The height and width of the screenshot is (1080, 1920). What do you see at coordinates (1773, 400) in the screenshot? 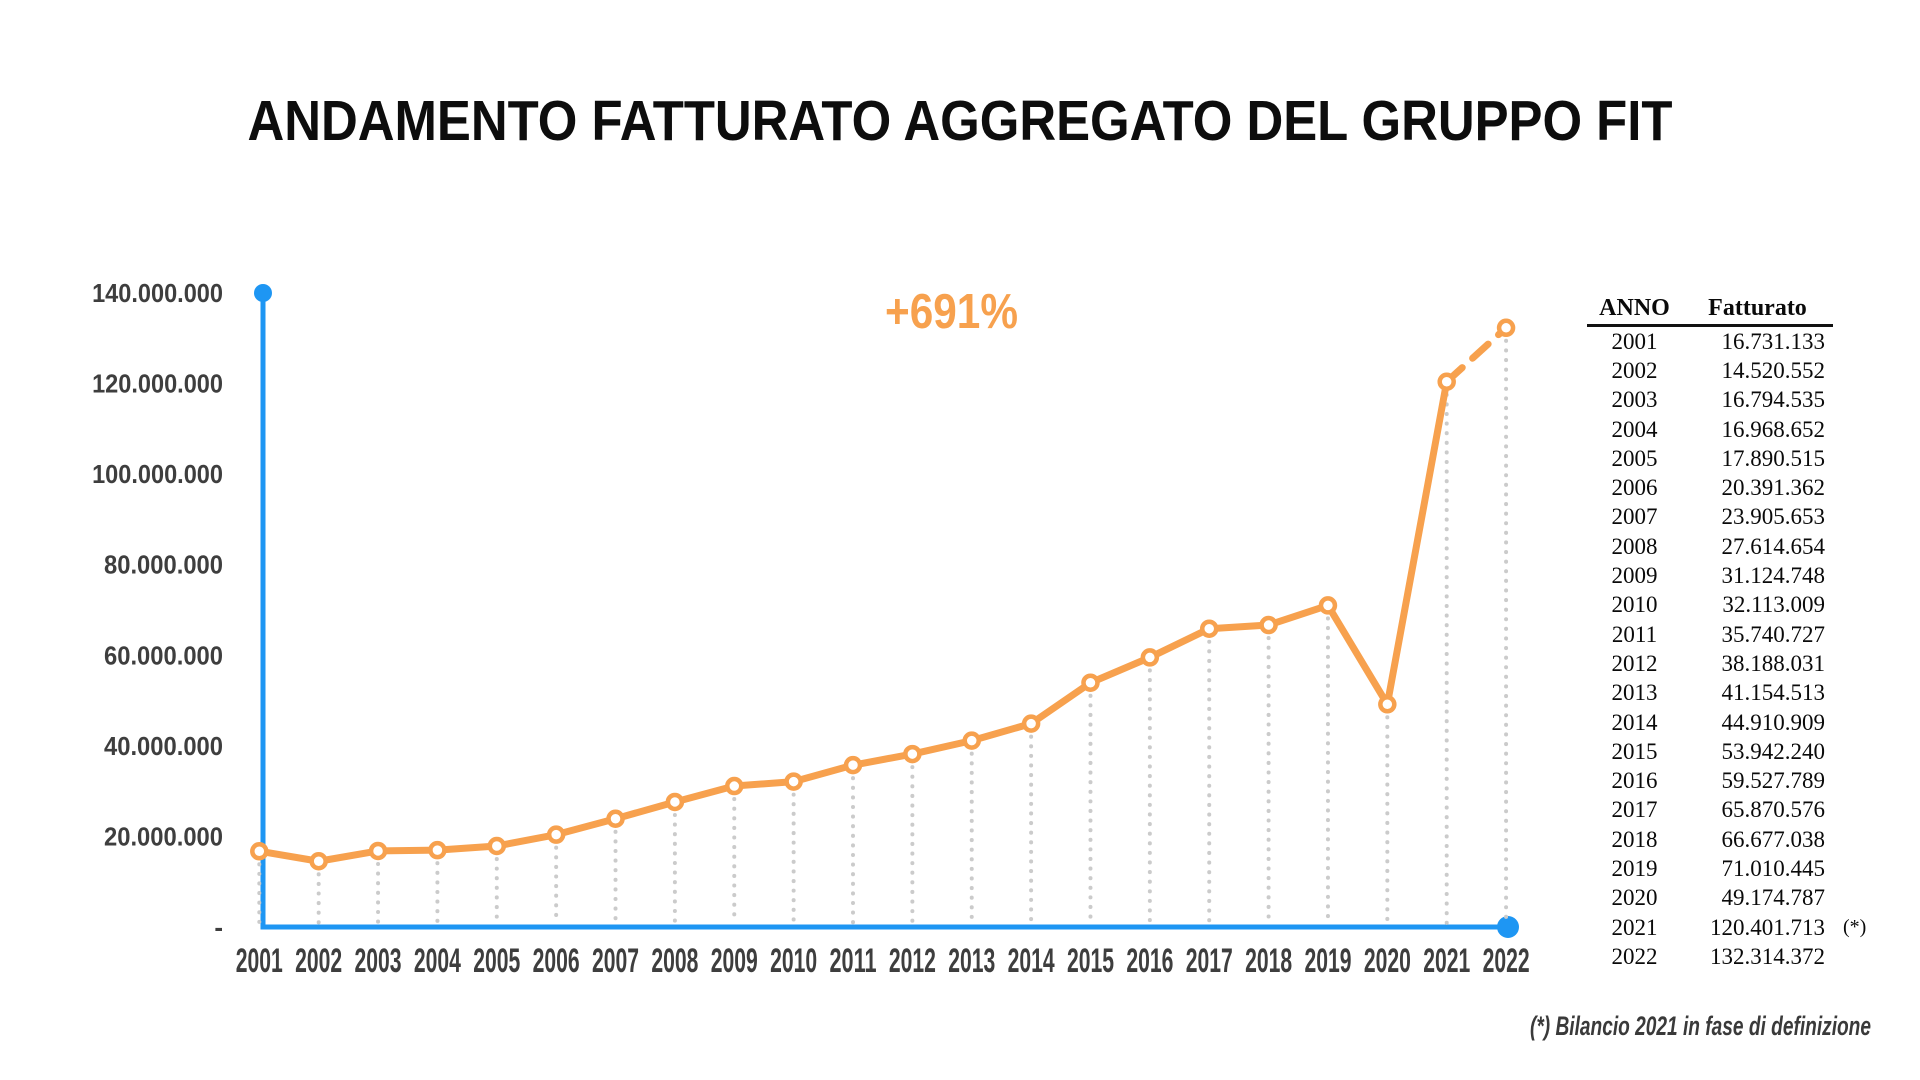
I see `cell-value: 16.794.535` at bounding box center [1773, 400].